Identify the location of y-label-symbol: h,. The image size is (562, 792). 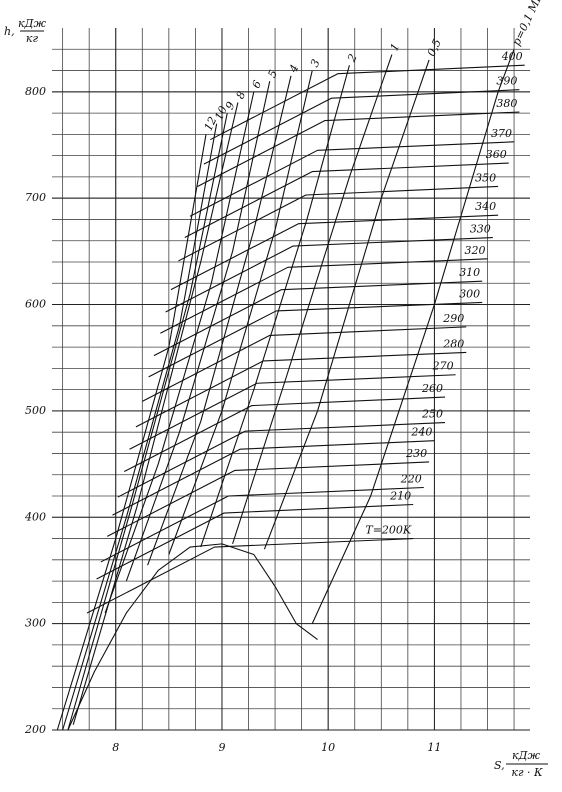
(9, 31).